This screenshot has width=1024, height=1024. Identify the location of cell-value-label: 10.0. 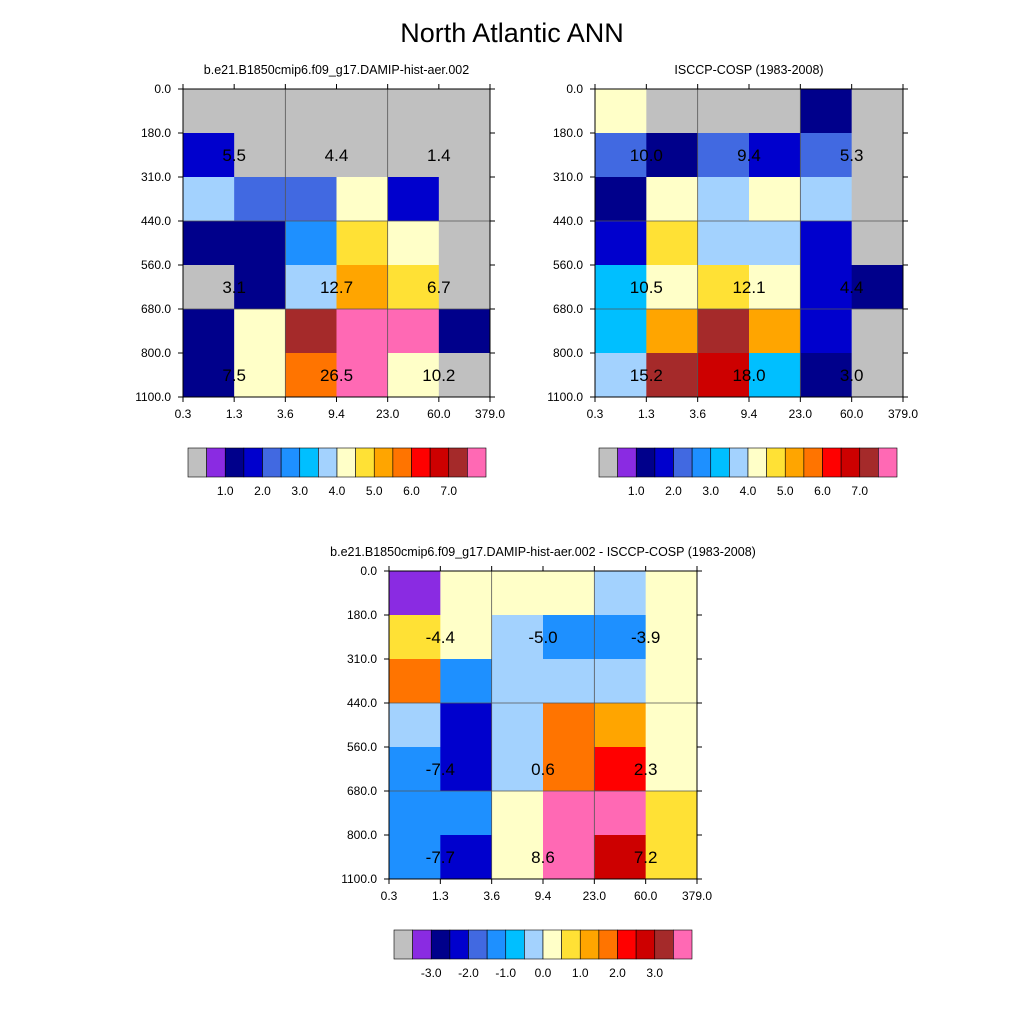
(646, 155).